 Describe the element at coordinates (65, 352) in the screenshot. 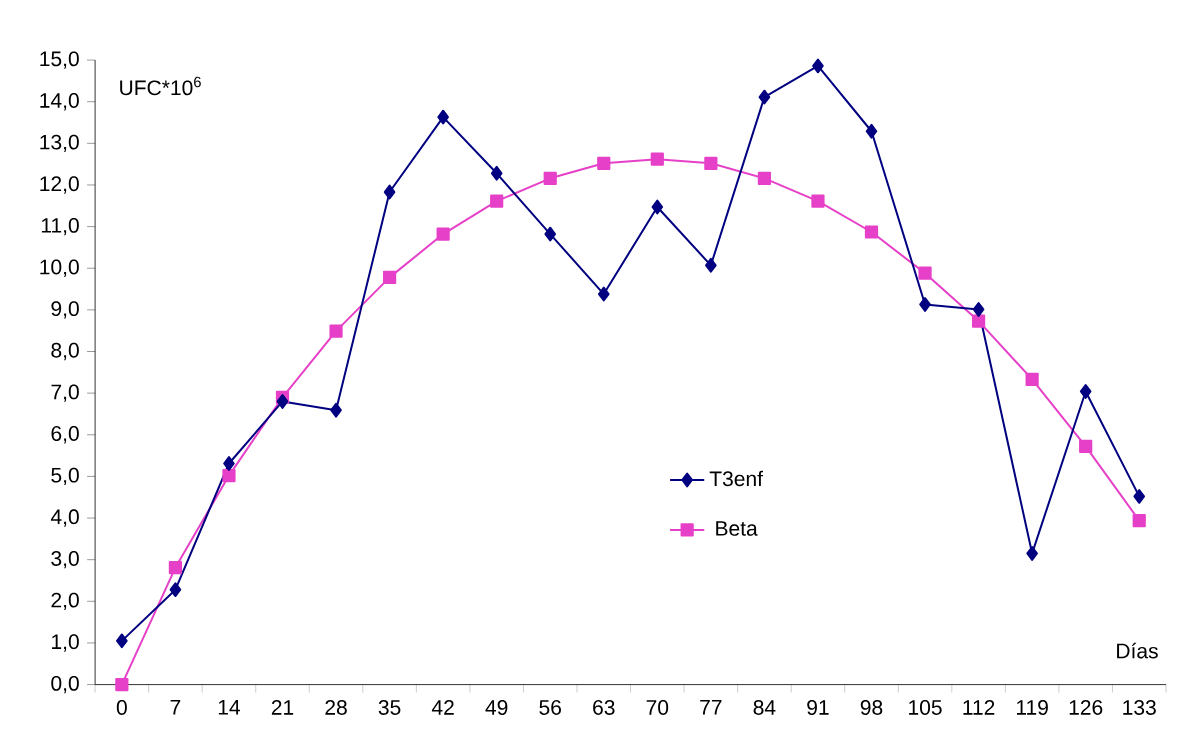

I see `y-tick-label: 8,0` at that location.